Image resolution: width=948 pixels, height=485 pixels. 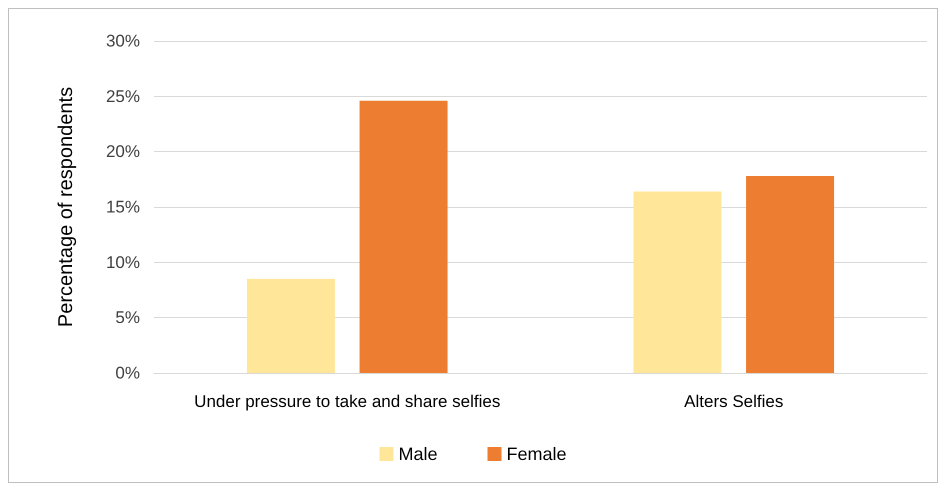 What do you see at coordinates (123, 152) in the screenshot?
I see `y-tick-label: 20%` at bounding box center [123, 152].